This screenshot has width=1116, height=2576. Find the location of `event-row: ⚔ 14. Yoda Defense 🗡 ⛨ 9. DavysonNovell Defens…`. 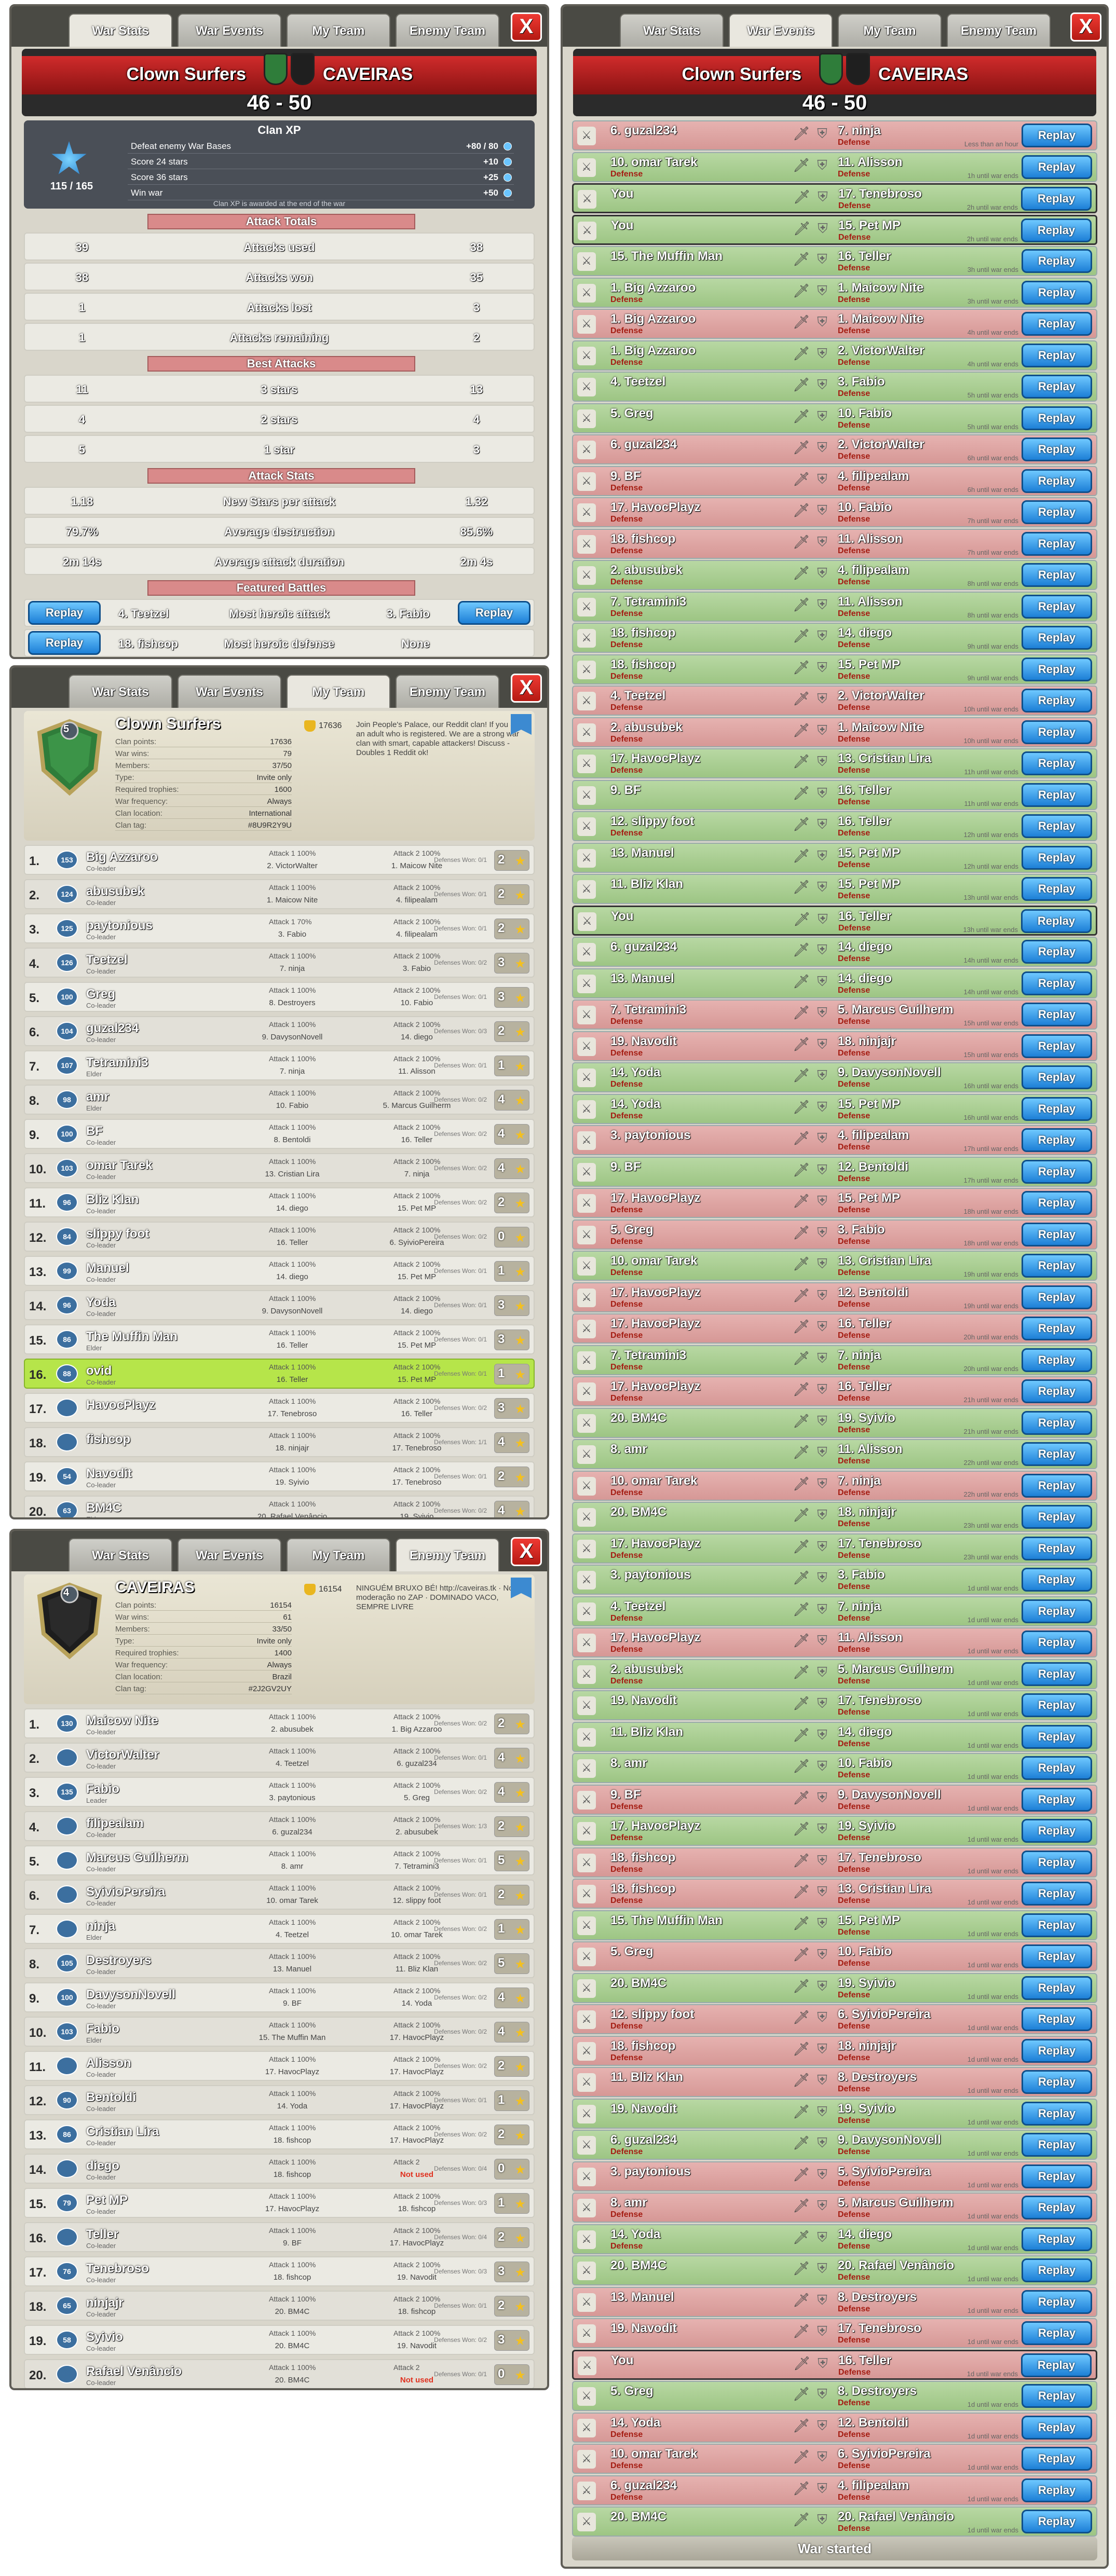

event-row: ⚔ 14. Yoda Defense 🗡 ⛨ 9. DavysonNovell Defens… is located at coordinates (834, 1077).